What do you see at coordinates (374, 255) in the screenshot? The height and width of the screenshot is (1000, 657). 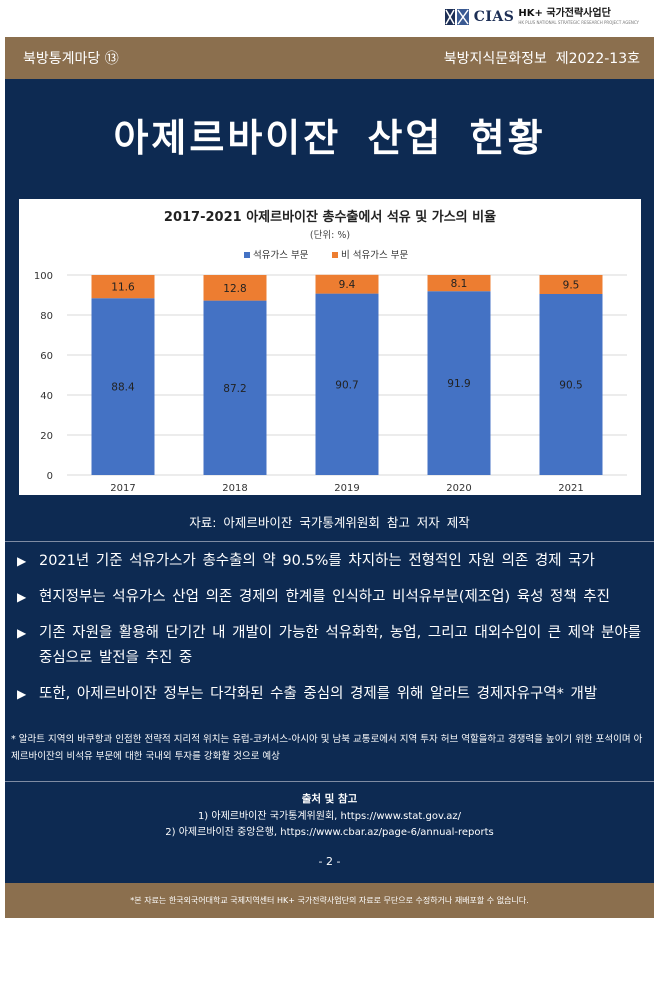 I see `legend-label: 비 석유가스 부문` at bounding box center [374, 255].